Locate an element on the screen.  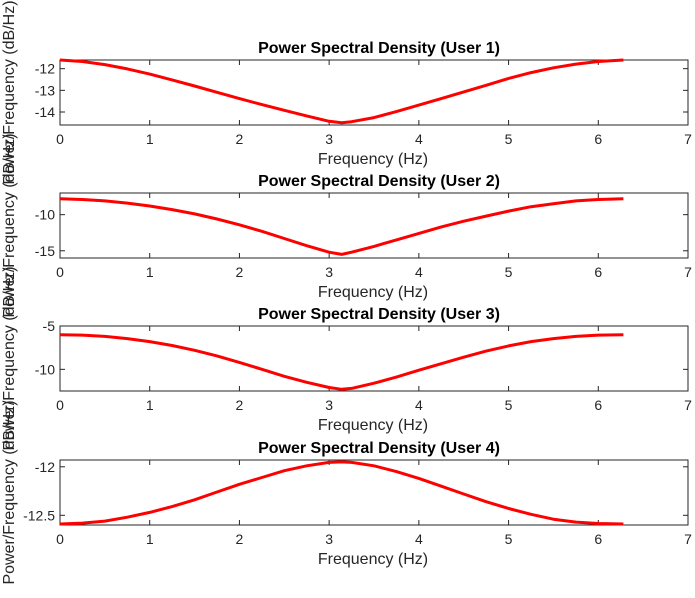
y-tick-label: -12.5 is located at coordinates (39, 515).